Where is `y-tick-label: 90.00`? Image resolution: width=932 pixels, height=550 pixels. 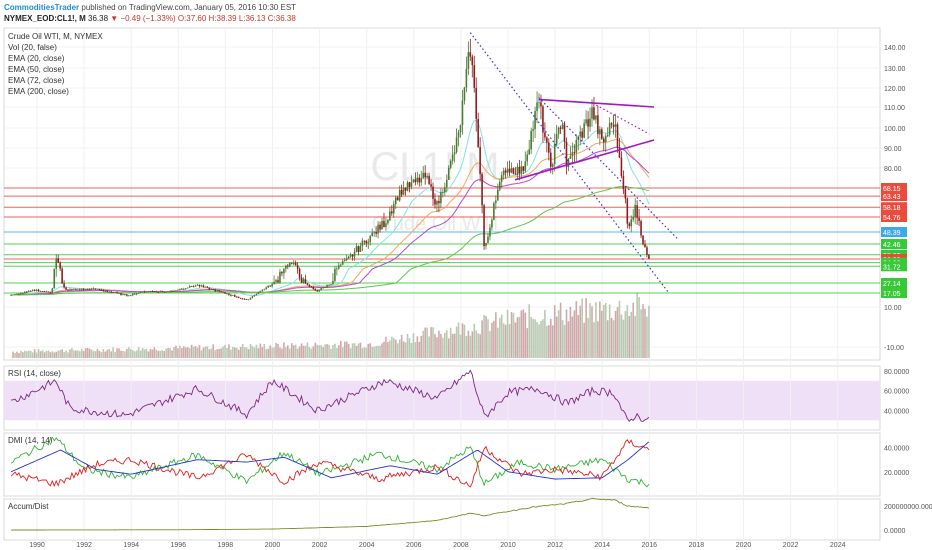
y-tick-label: 90.00 is located at coordinates (893, 149).